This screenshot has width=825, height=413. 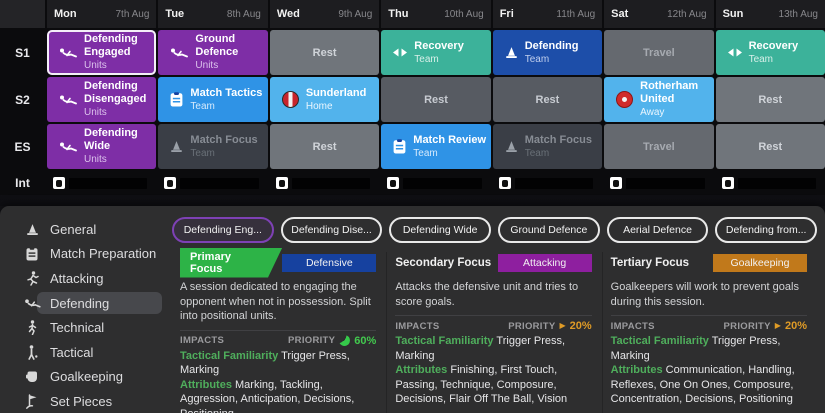 I want to click on intensity-bar-wed, so click(x=324, y=183).